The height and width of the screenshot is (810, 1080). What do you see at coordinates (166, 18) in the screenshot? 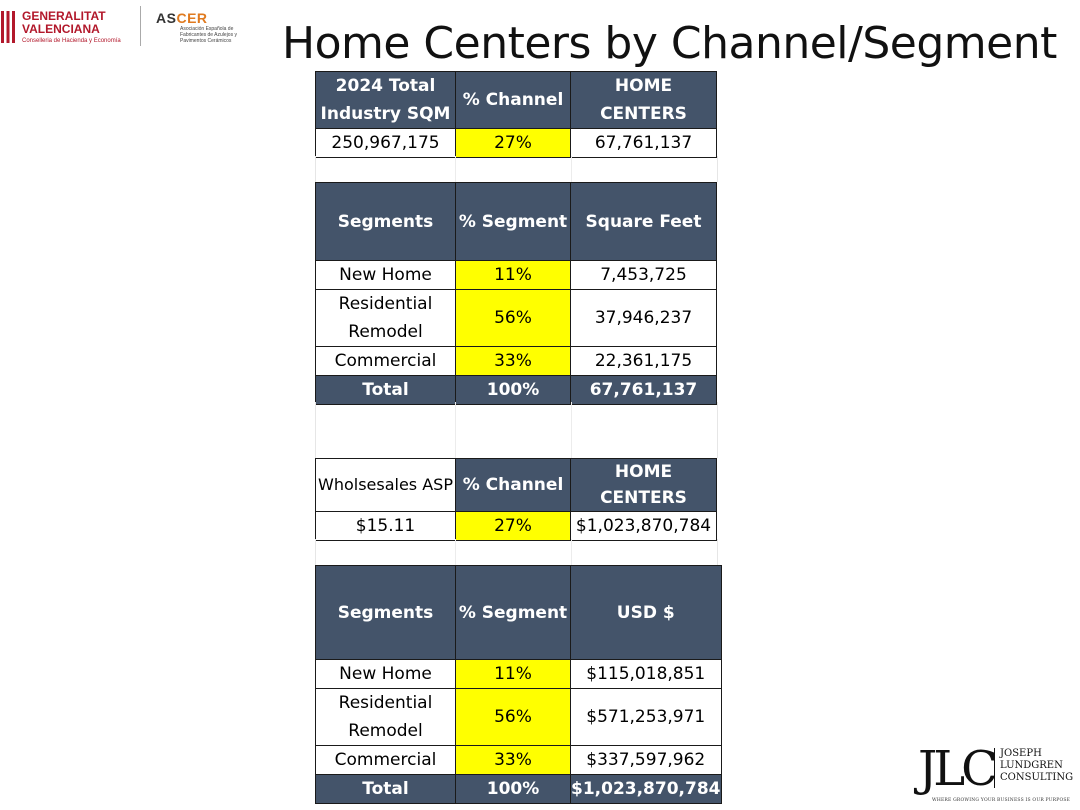
I see `ascer-name-prefix: AS` at bounding box center [166, 18].